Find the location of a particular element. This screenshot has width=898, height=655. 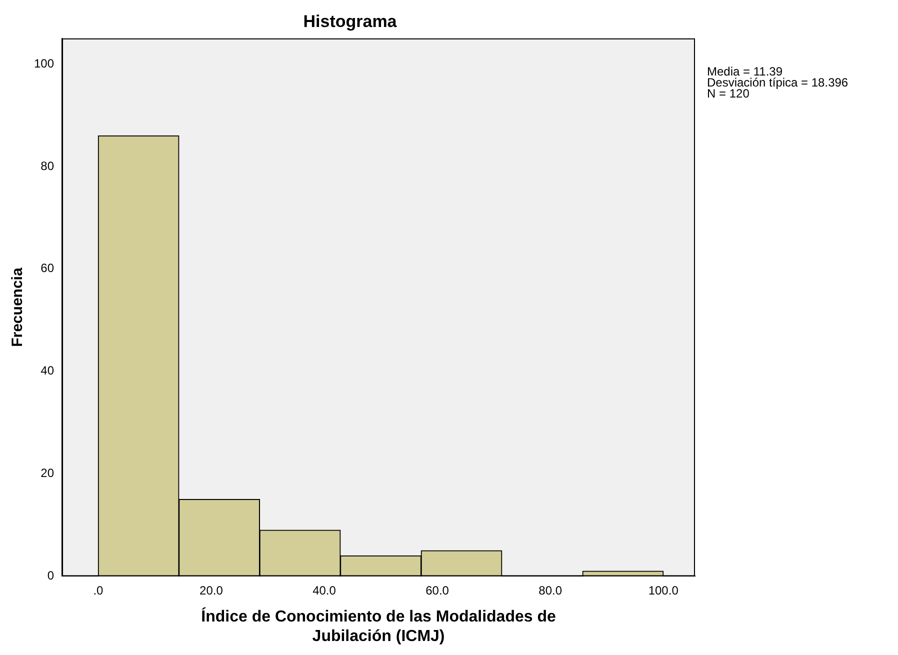

x-tick-label: 60.0 is located at coordinates (438, 591).